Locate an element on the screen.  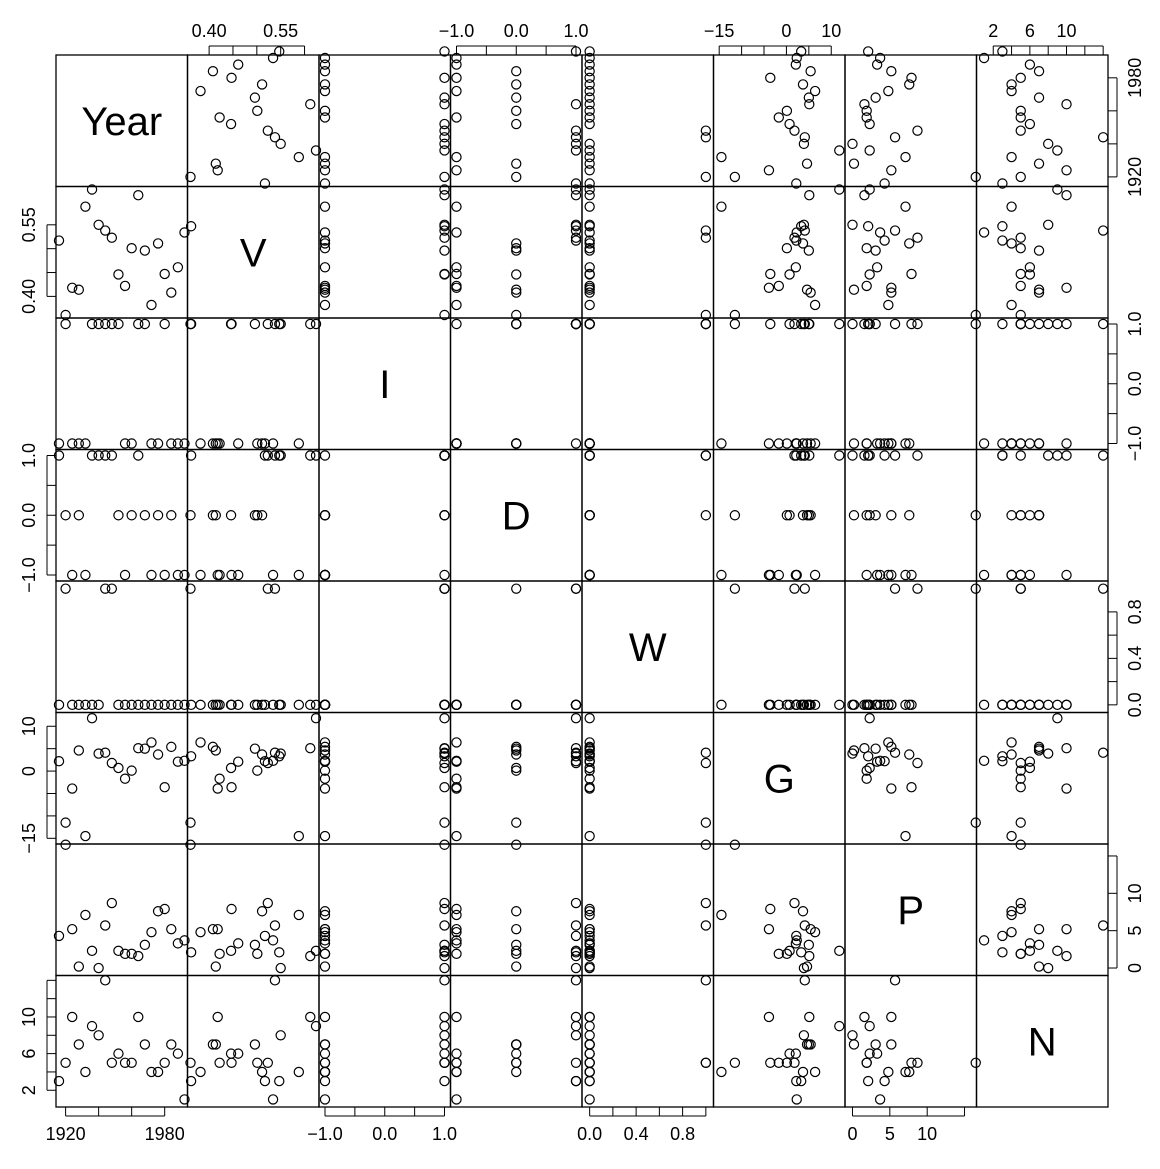
panel-i-vs-w is located at coordinates (648, 384).